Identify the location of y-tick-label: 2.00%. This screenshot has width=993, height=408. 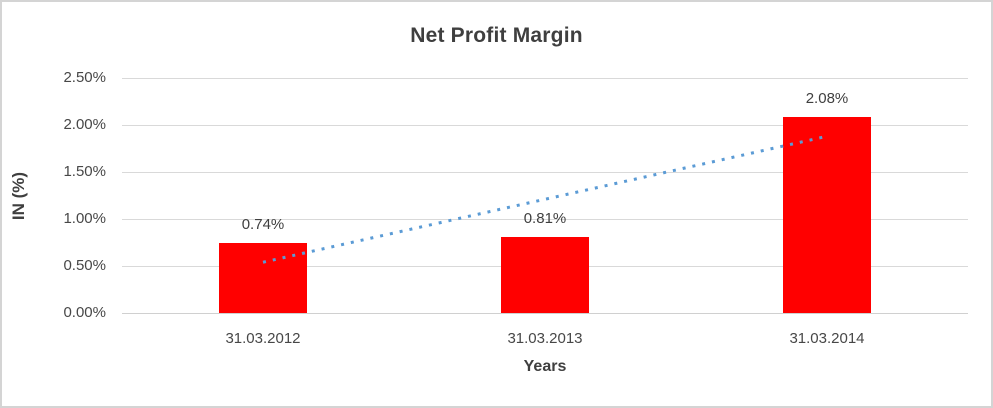
(84, 124).